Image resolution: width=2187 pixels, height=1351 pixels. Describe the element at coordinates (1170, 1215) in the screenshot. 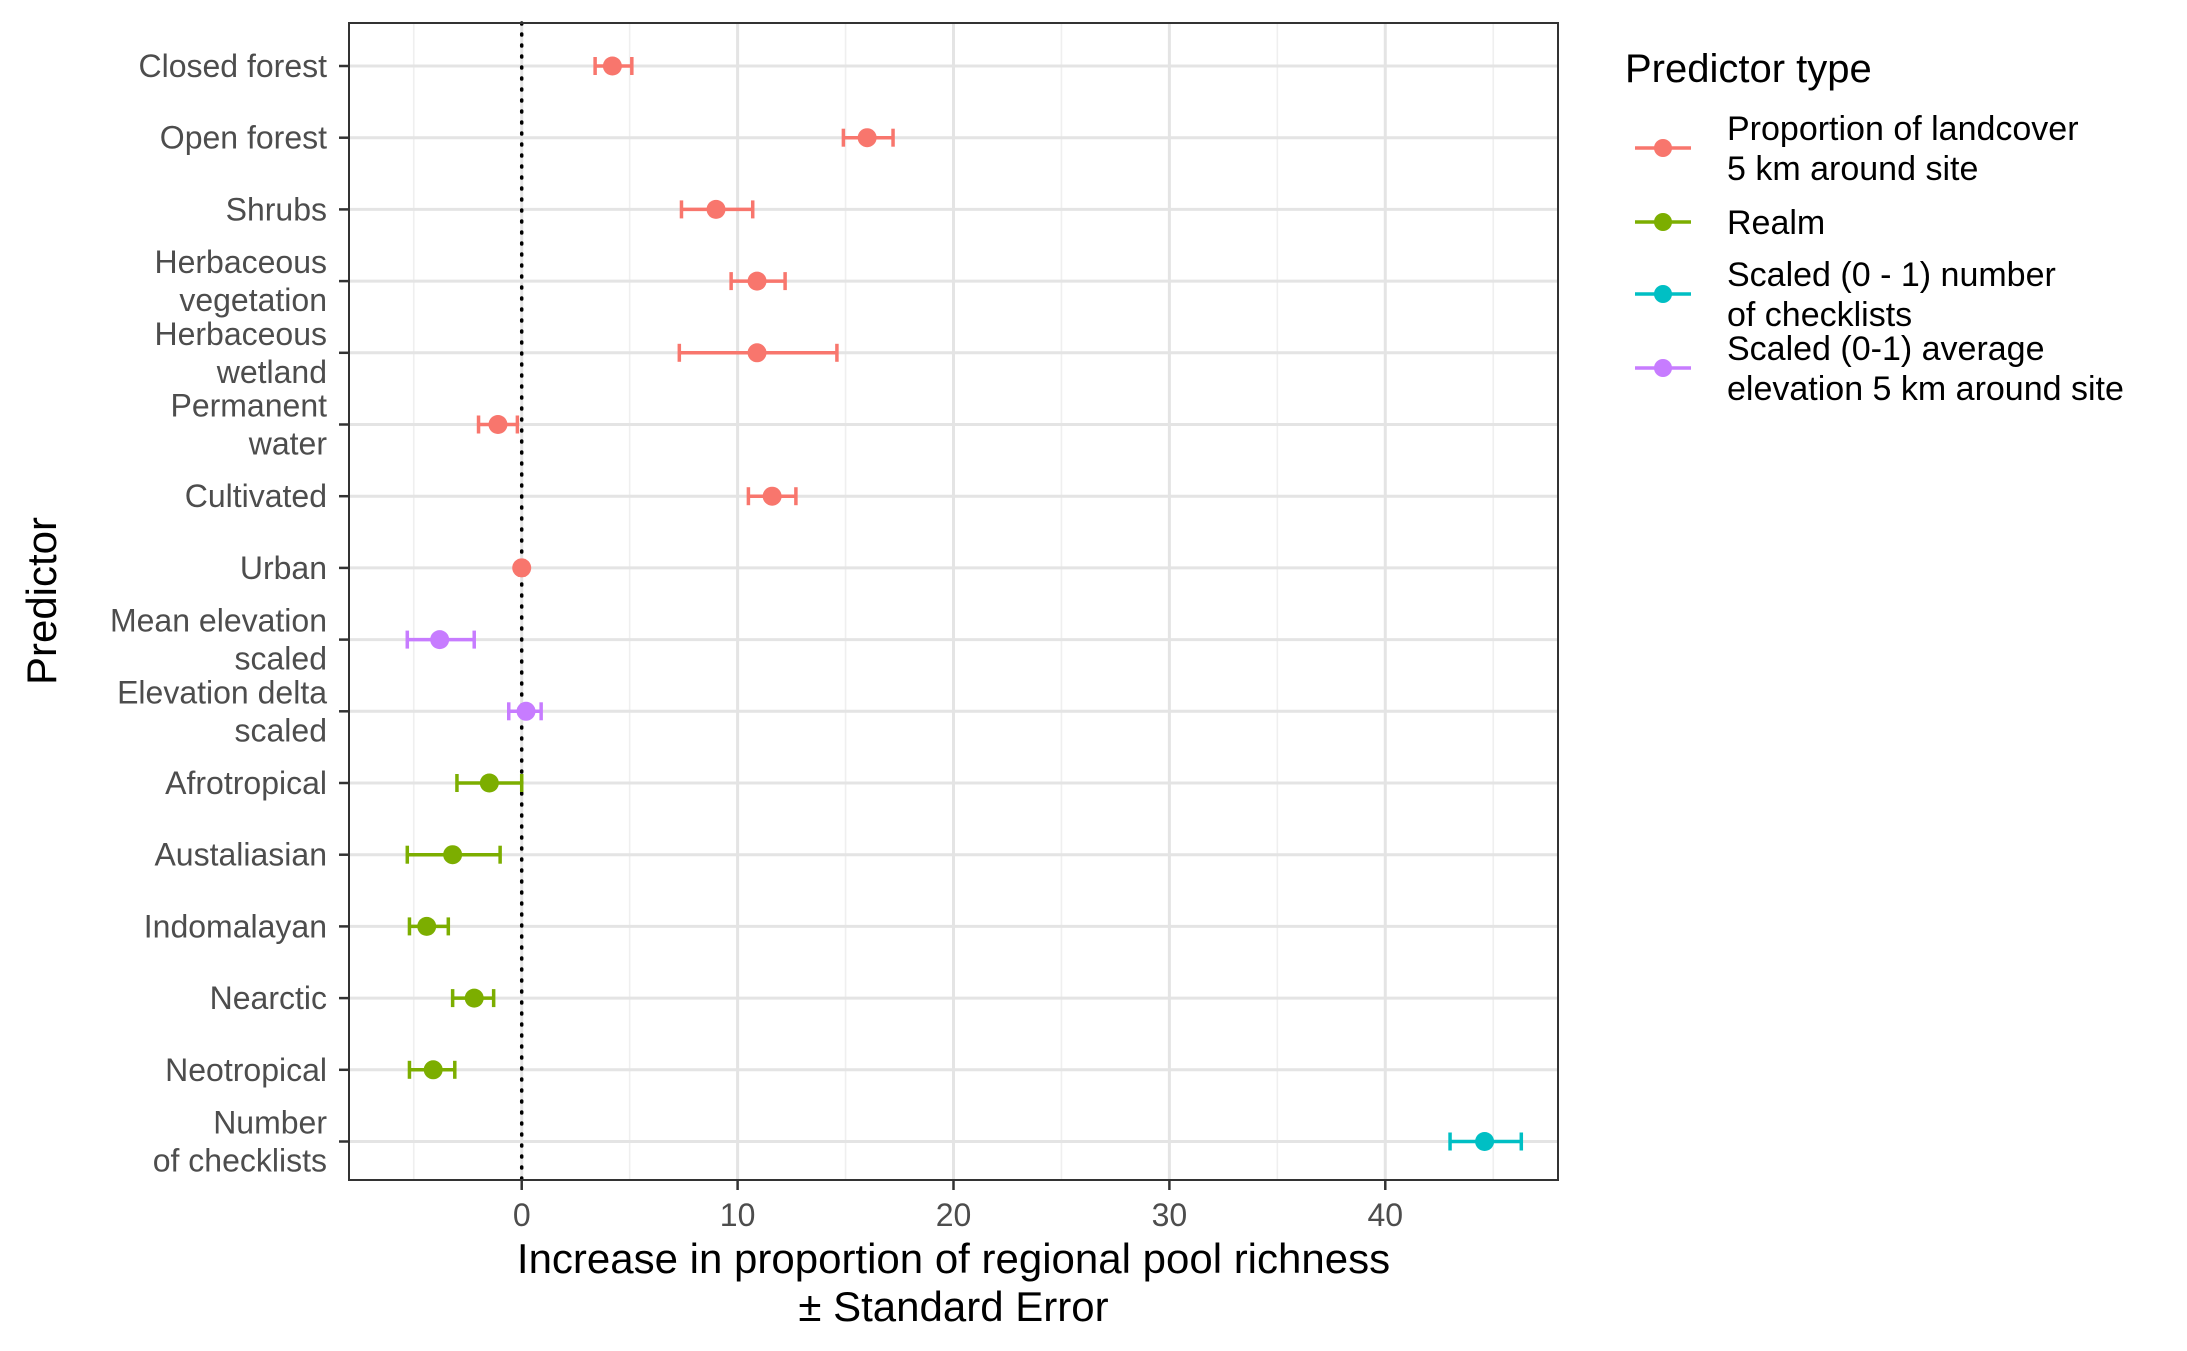

I see `x-tick-label: 30` at that location.